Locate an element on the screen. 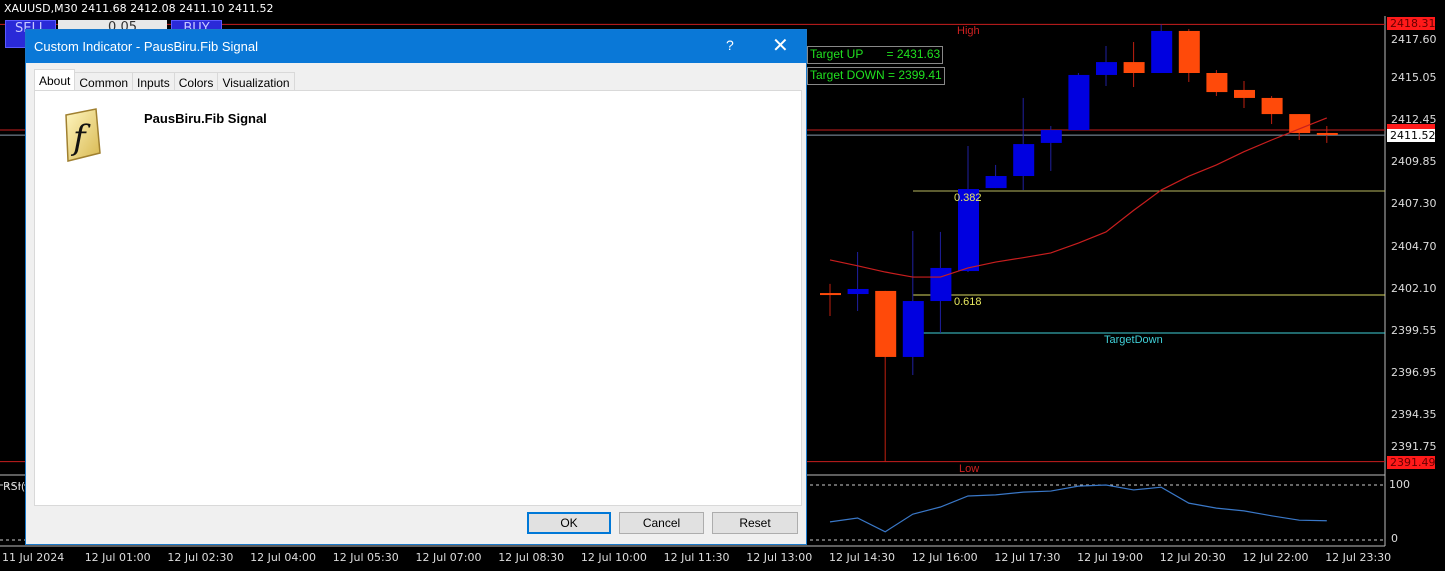 This screenshot has height=571, width=1445. red-line-price-tag is located at coordinates (1411, 126).